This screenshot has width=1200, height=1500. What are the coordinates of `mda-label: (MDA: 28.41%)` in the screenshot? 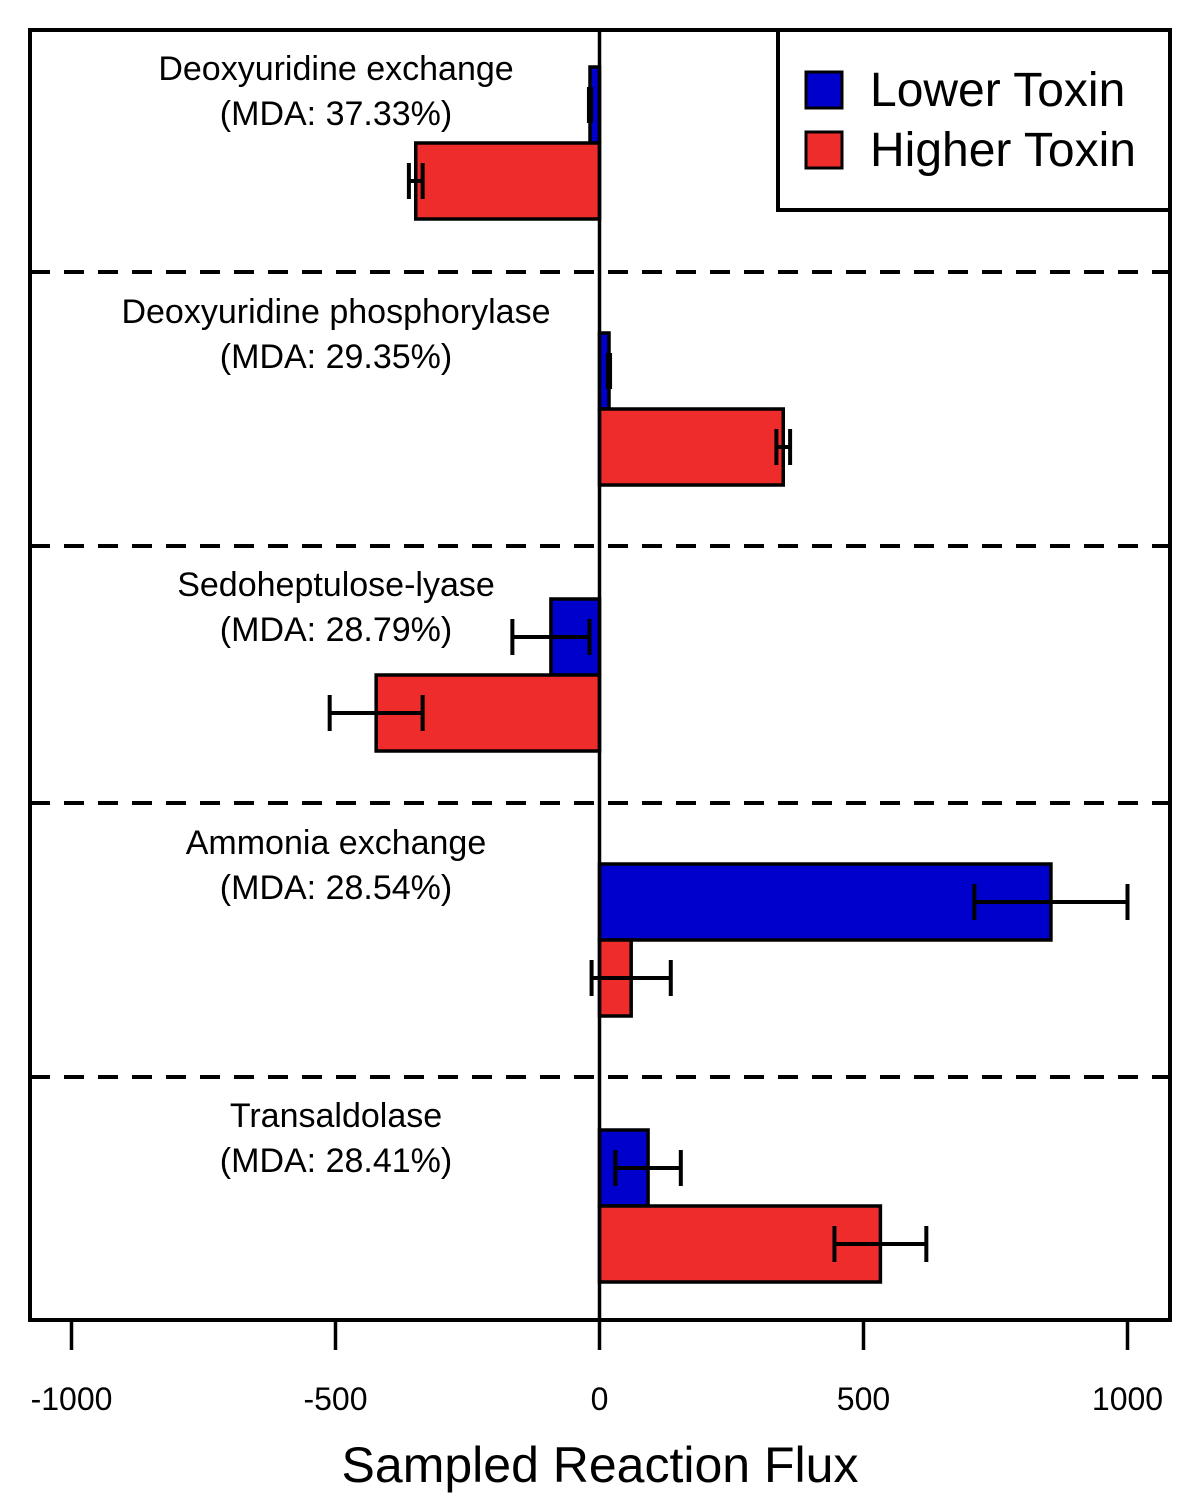 It's located at (336, 1161).